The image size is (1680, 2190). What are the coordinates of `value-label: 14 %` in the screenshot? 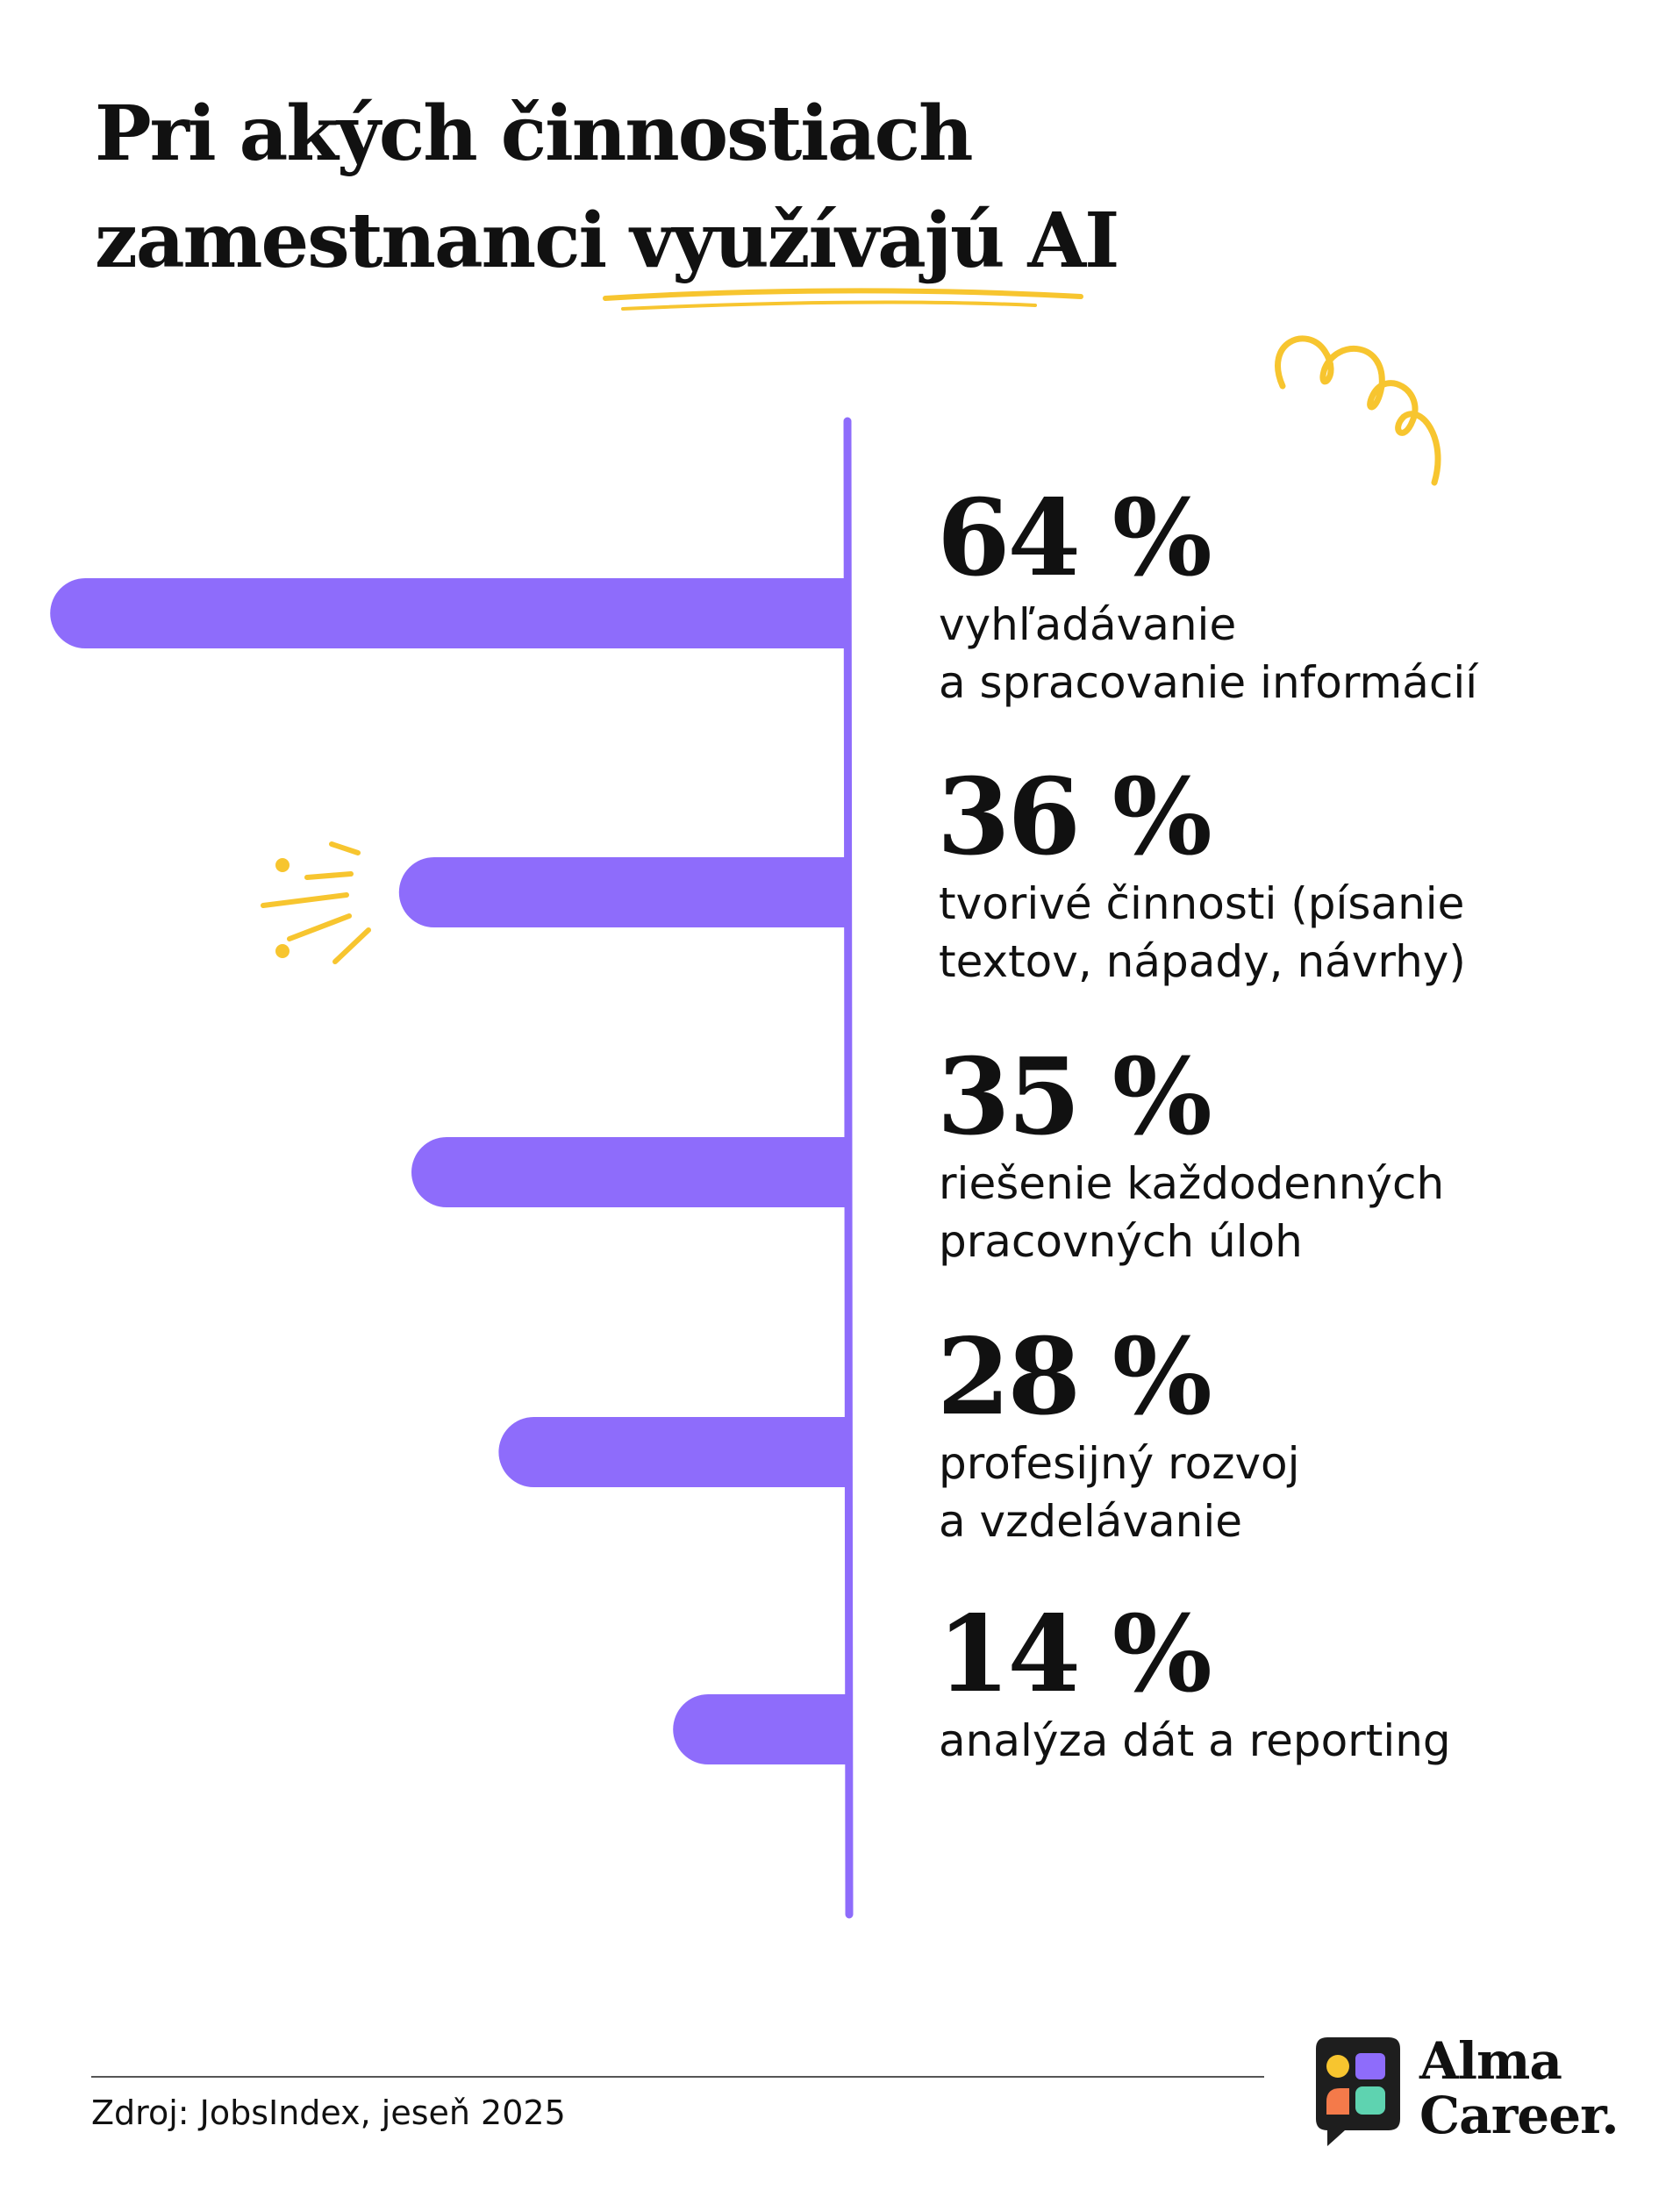 It's located at (1074, 1654).